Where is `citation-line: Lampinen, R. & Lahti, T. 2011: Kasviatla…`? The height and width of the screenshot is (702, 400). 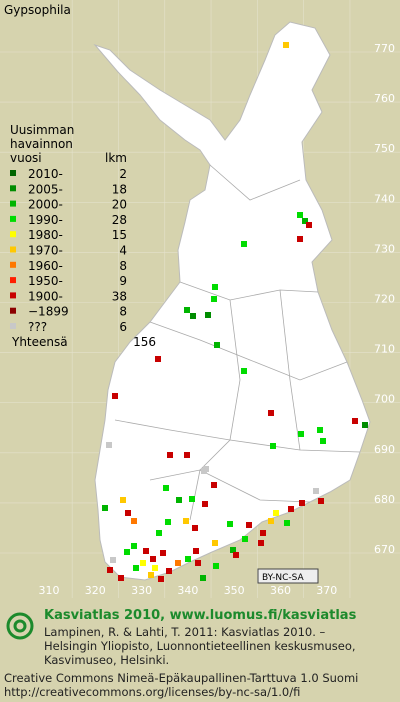 citation-line: Lampinen, R. & Lahti, T. 2011: Kasviatla… is located at coordinates (185, 632).